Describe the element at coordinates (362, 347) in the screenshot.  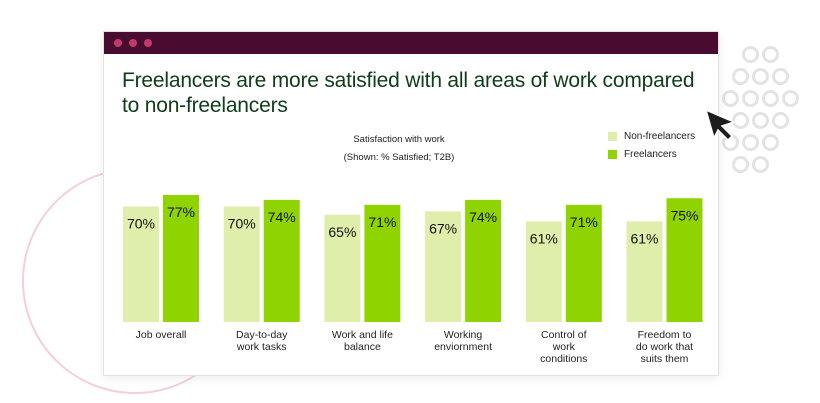
I see `category-label: balance` at that location.